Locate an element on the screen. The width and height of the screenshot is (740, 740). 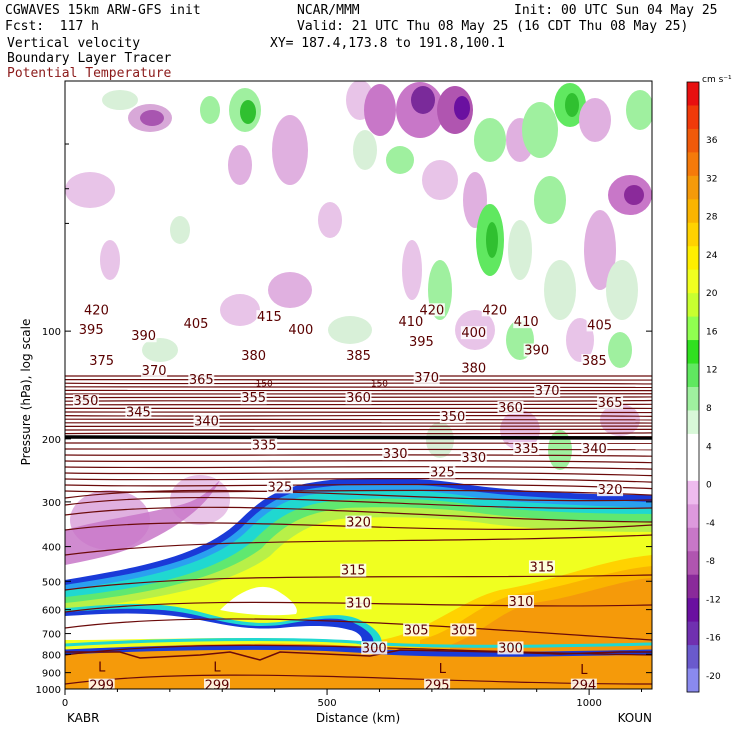
theta-label: 335 is located at coordinates (526, 449).